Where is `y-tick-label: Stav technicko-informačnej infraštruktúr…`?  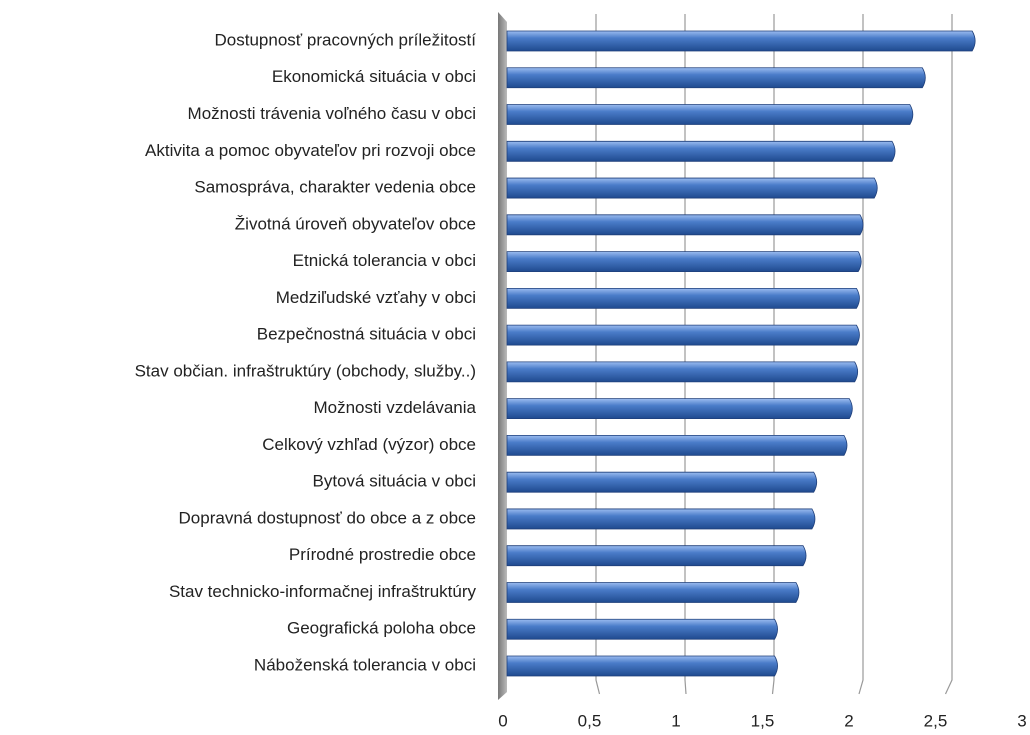 y-tick-label: Stav technicko-informačnej infraštruktúr… is located at coordinates (323, 591).